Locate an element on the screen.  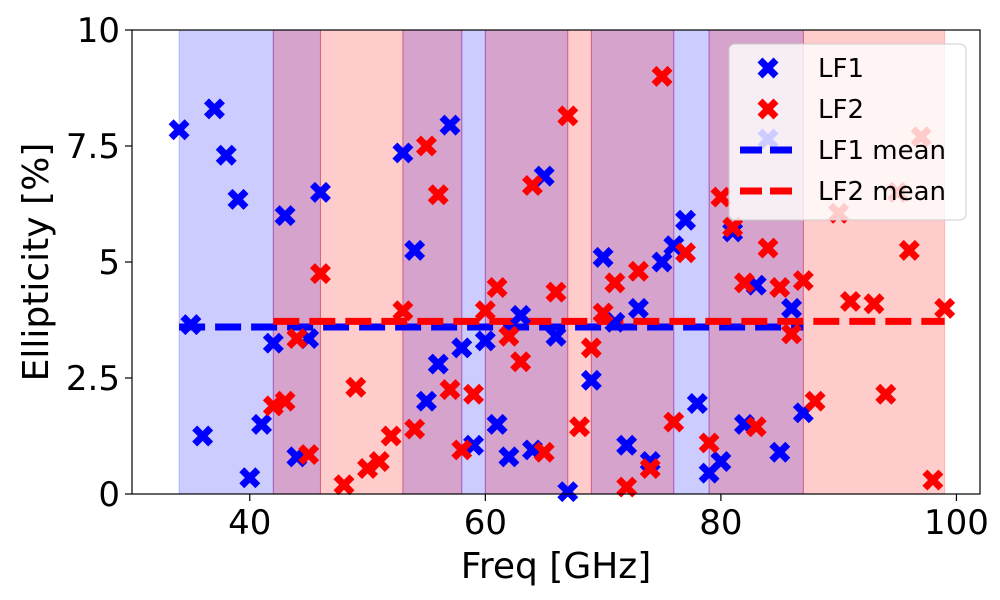
legend-label: LF1 is located at coordinates (841, 69).